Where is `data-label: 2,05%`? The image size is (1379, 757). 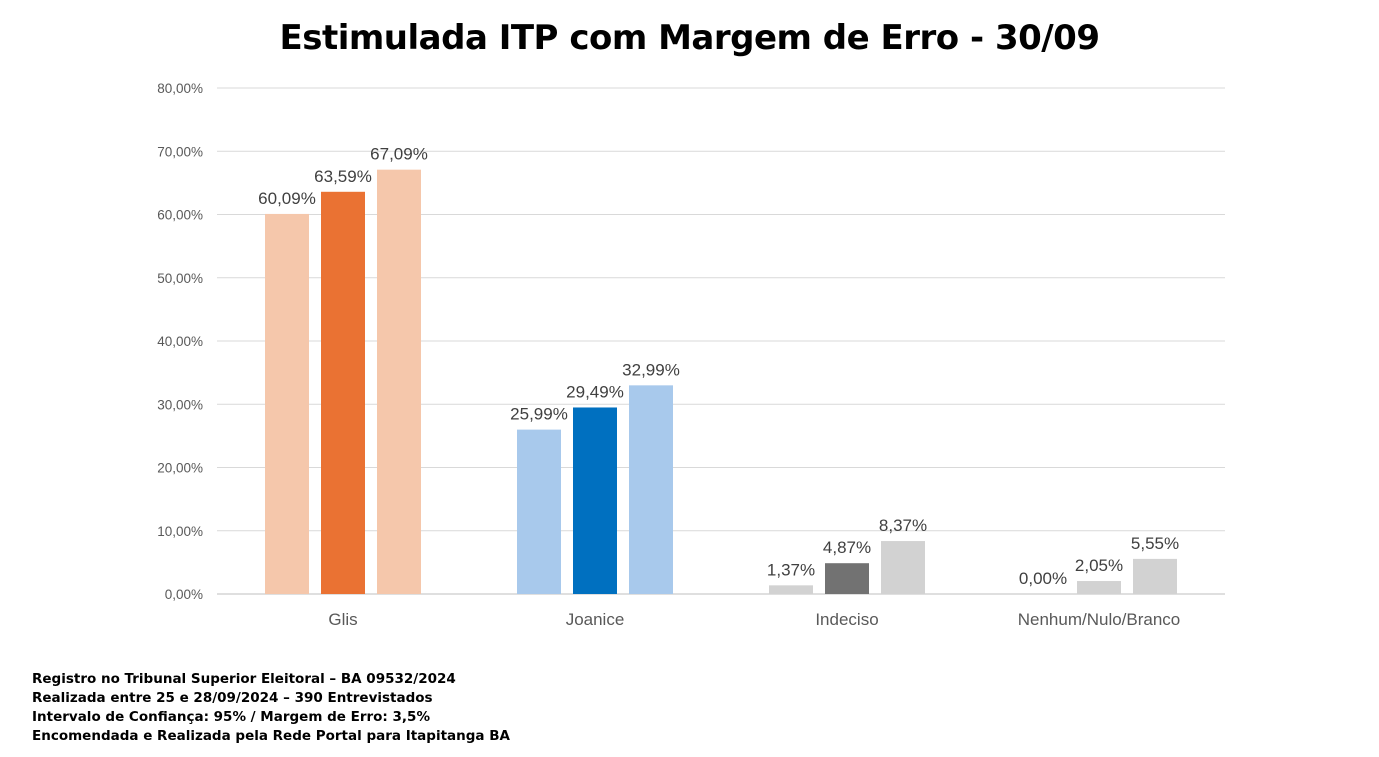
data-label: 2,05% is located at coordinates (1099, 565).